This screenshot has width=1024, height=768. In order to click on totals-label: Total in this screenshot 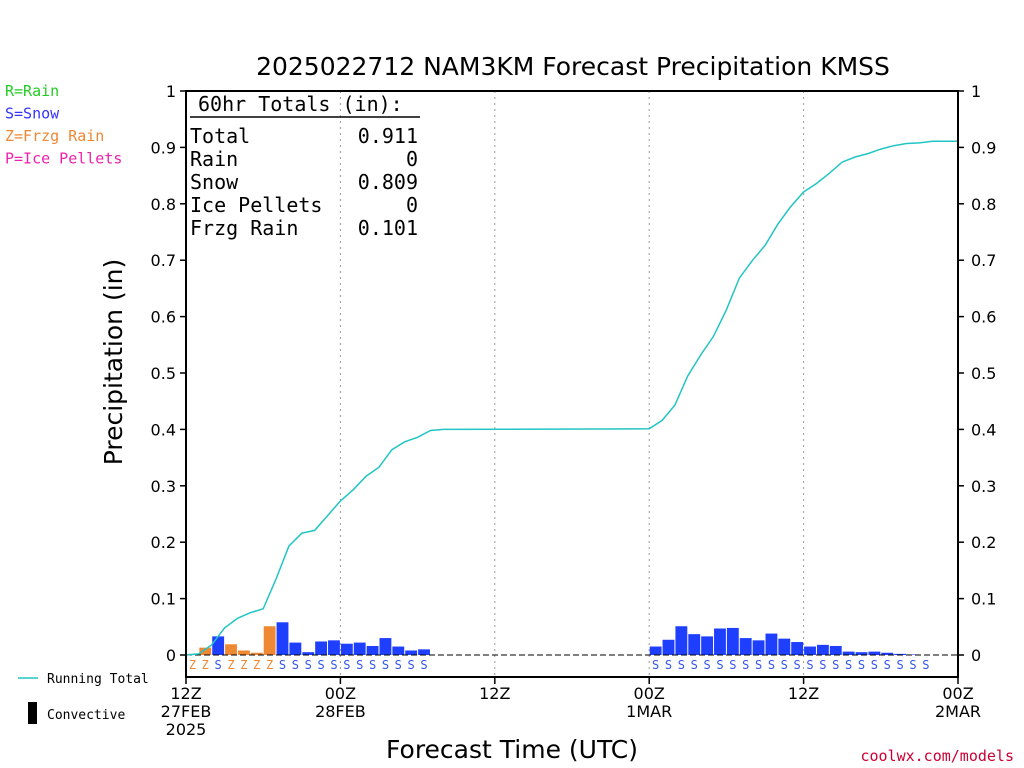, I will do `click(220, 136)`.